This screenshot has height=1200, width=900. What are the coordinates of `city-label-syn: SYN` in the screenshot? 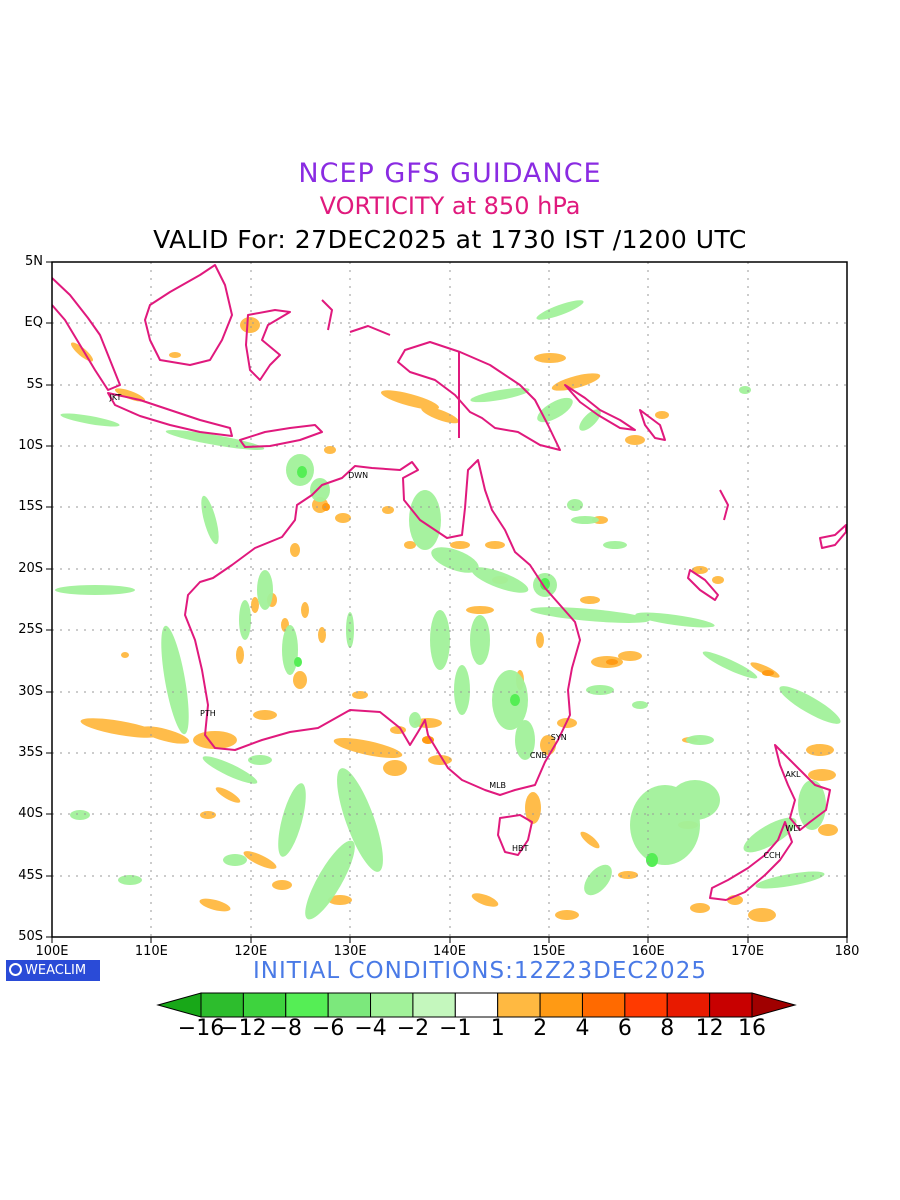 It's located at (558, 738).